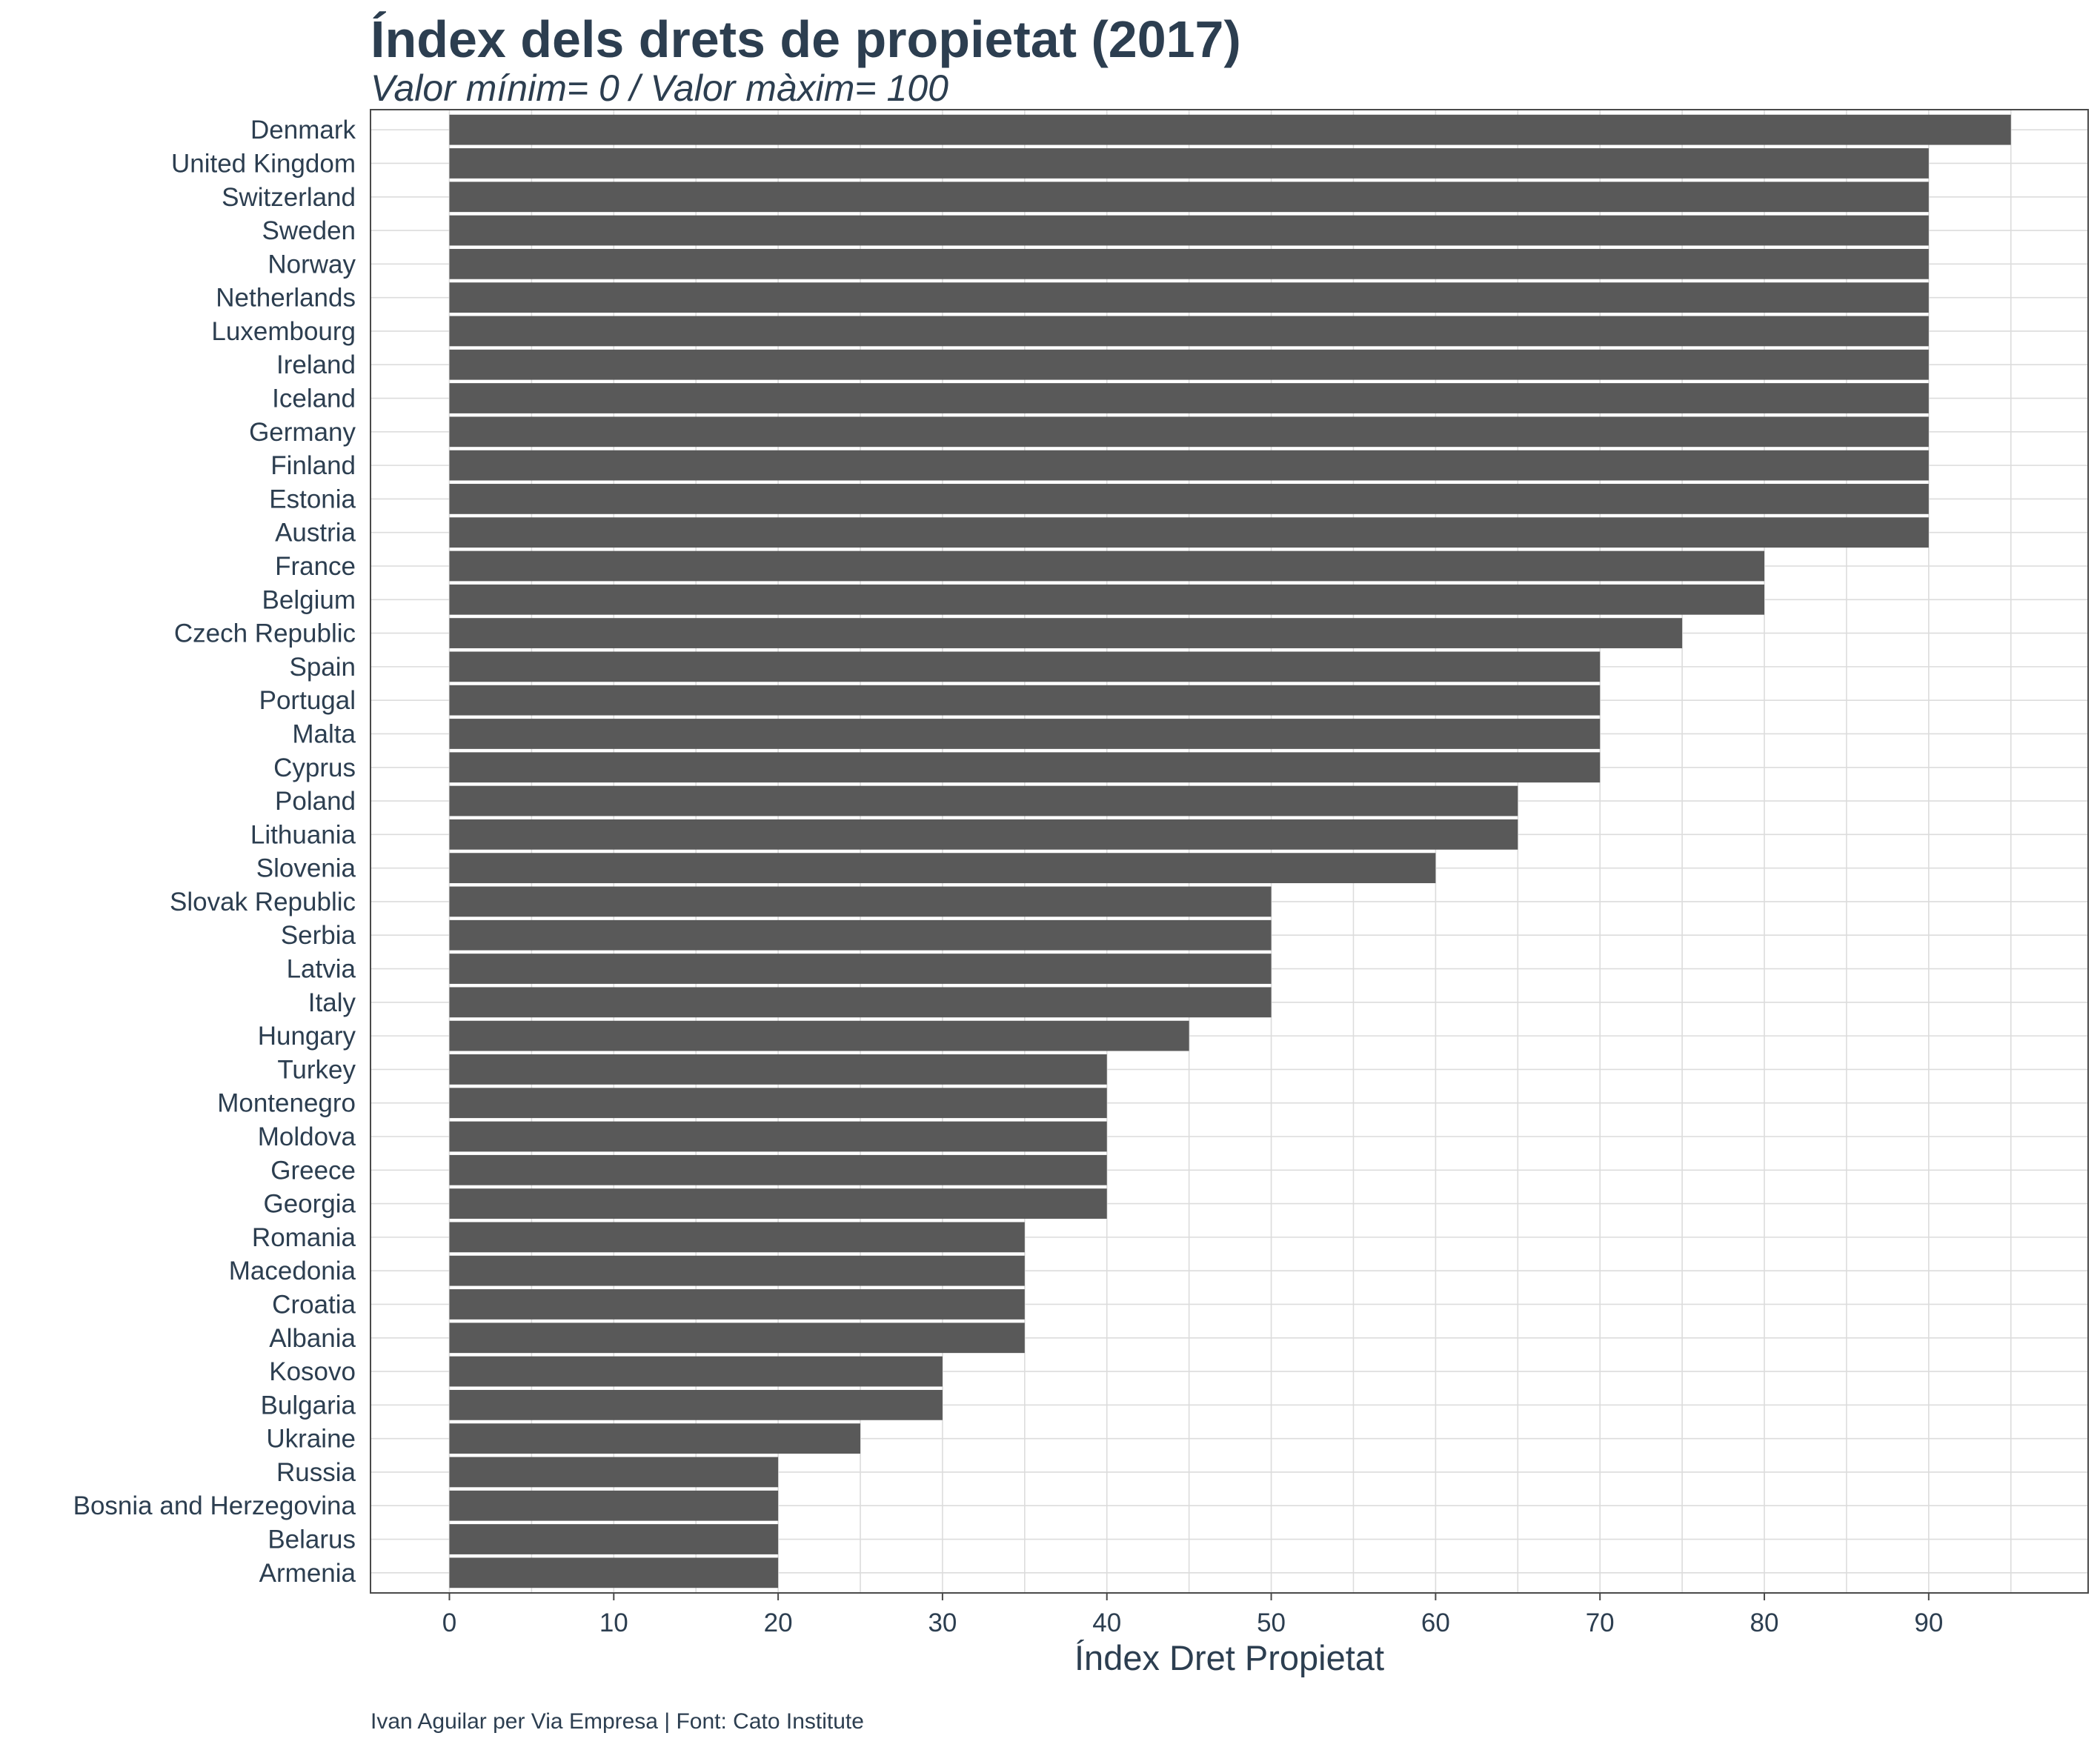 This screenshot has width=2100, height=1750. Describe the element at coordinates (310, 1204) in the screenshot. I see `y-label-georgia: Georgia` at that location.